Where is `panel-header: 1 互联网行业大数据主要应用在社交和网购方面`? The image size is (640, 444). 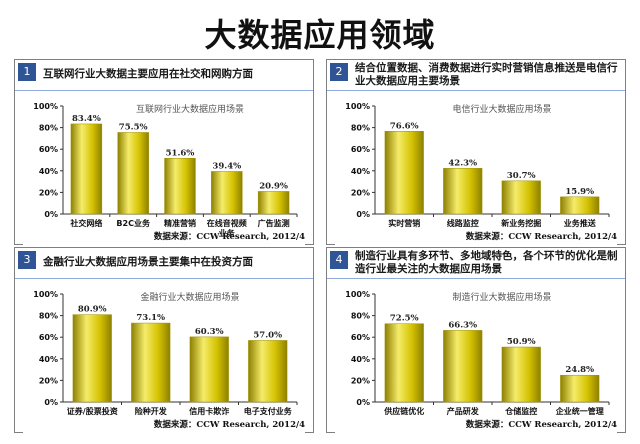
panel-header: 1 互联网行业大数据主要应用在社交和网购方面 is located at coordinates (164, 75).